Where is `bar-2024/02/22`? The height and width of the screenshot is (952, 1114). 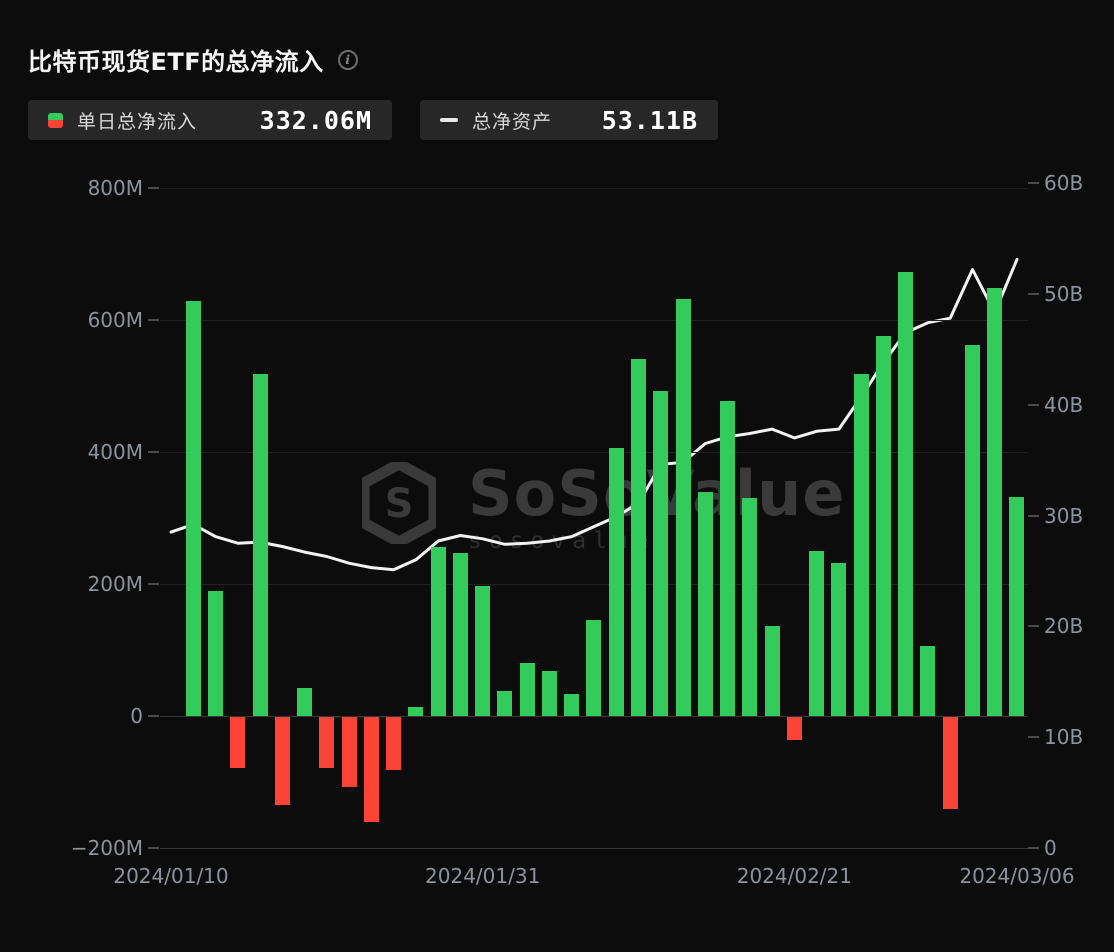
bar-2024/02/22 is located at coordinates (817, 633).